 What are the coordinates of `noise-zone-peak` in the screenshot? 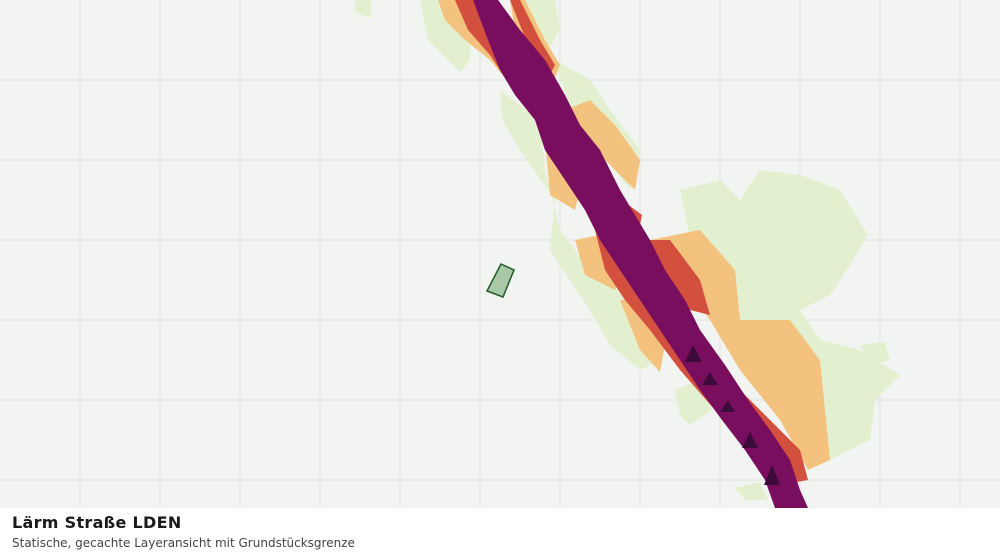 It's located at (732, 415).